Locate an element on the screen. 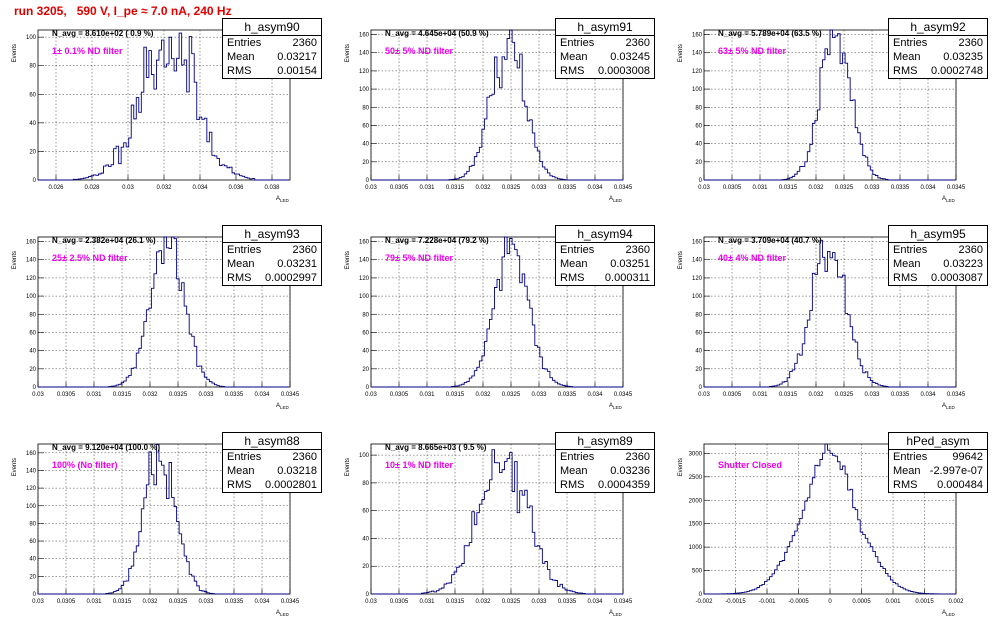  filter-annotation: 25± 2.5% ND filter is located at coordinates (90, 258).